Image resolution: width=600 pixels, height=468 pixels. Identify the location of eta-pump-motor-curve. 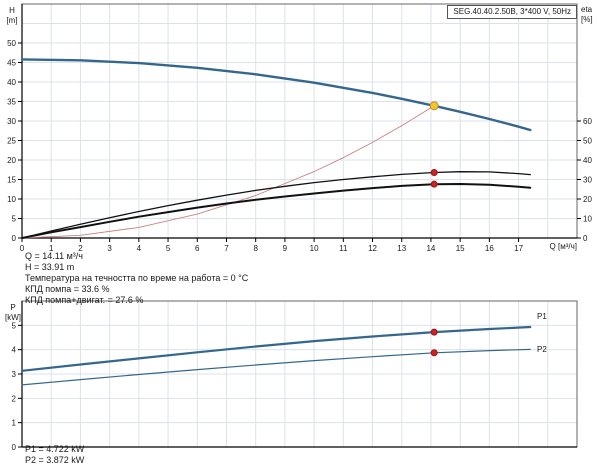
(276, 211).